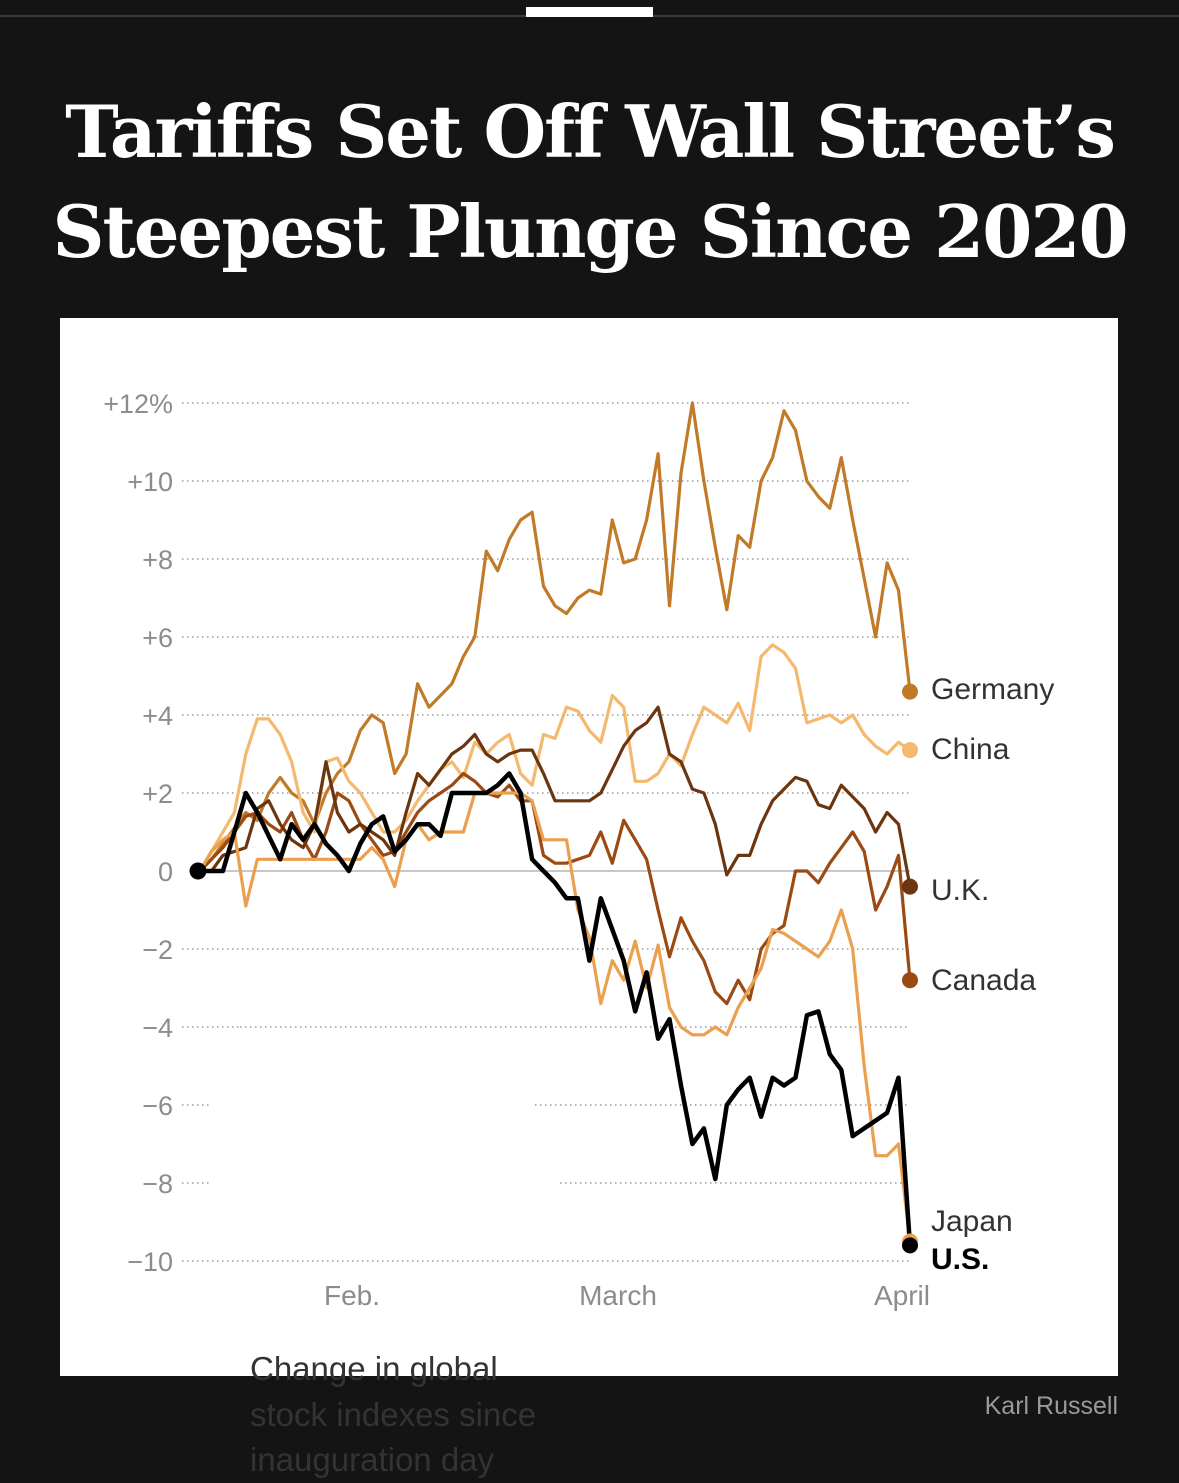 This screenshot has height=1483, width=1179. I want to click on y-tick-label: 0, so click(165, 872).